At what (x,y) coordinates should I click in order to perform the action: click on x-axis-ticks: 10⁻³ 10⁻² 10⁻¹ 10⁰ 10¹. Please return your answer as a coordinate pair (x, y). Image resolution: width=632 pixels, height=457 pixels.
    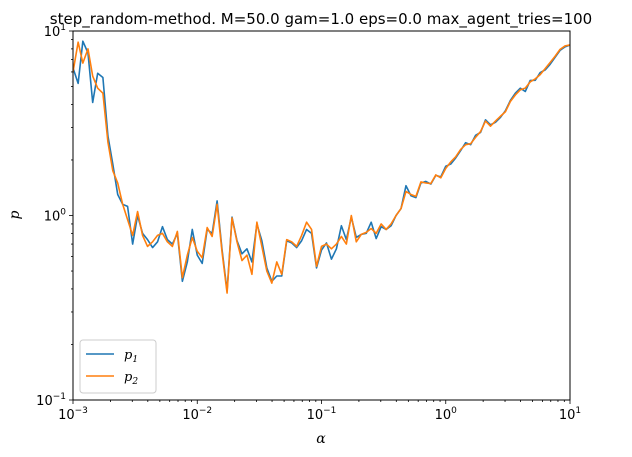
    Looking at the image, I should click on (319, 411).